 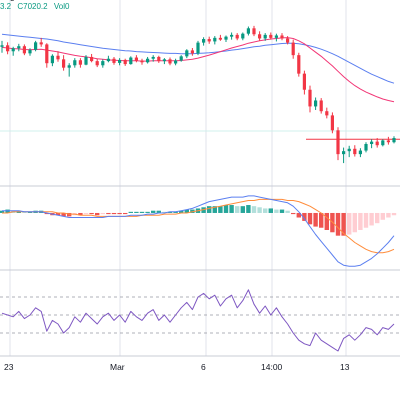 I want to click on time-label-1400: 14:00, so click(x=272, y=367).